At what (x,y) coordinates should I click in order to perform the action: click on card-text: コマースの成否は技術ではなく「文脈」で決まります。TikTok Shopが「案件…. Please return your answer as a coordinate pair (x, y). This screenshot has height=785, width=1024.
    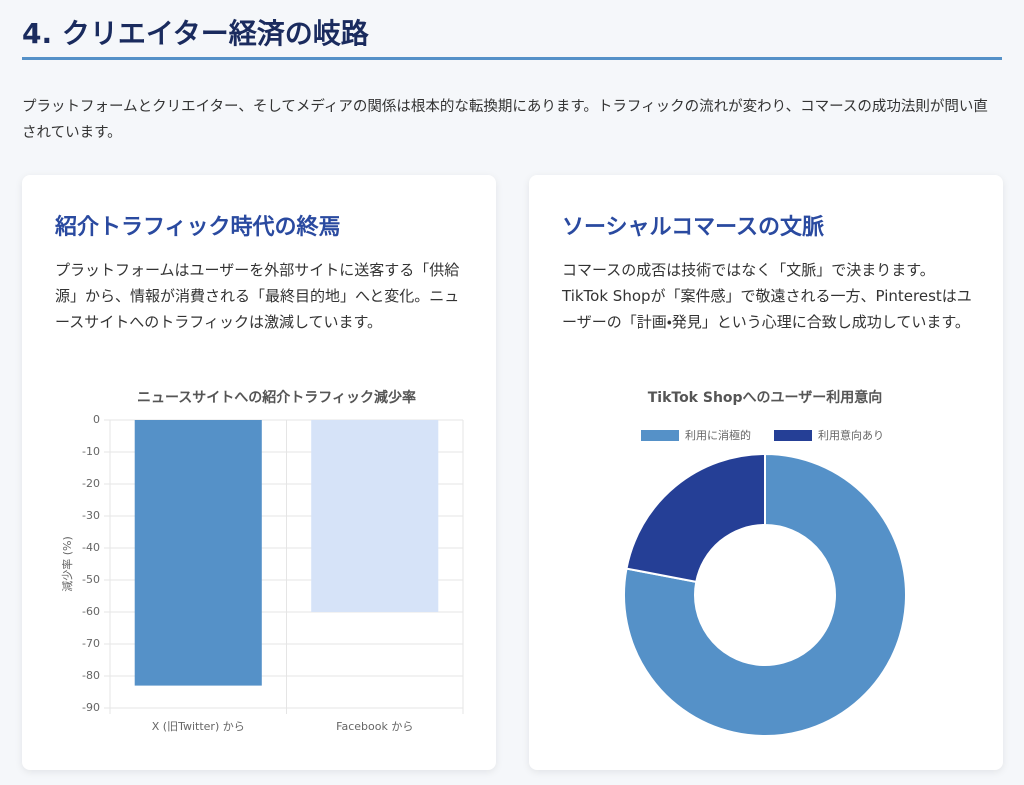
    Looking at the image, I should click on (767, 296).